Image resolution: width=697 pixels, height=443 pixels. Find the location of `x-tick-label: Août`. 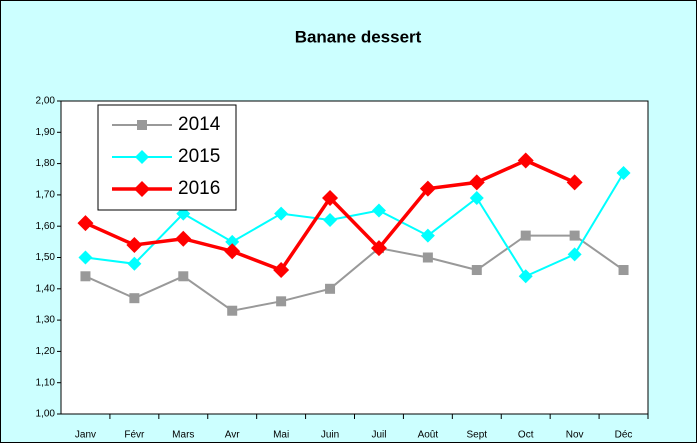

x-tick-label: Août is located at coordinates (428, 435).